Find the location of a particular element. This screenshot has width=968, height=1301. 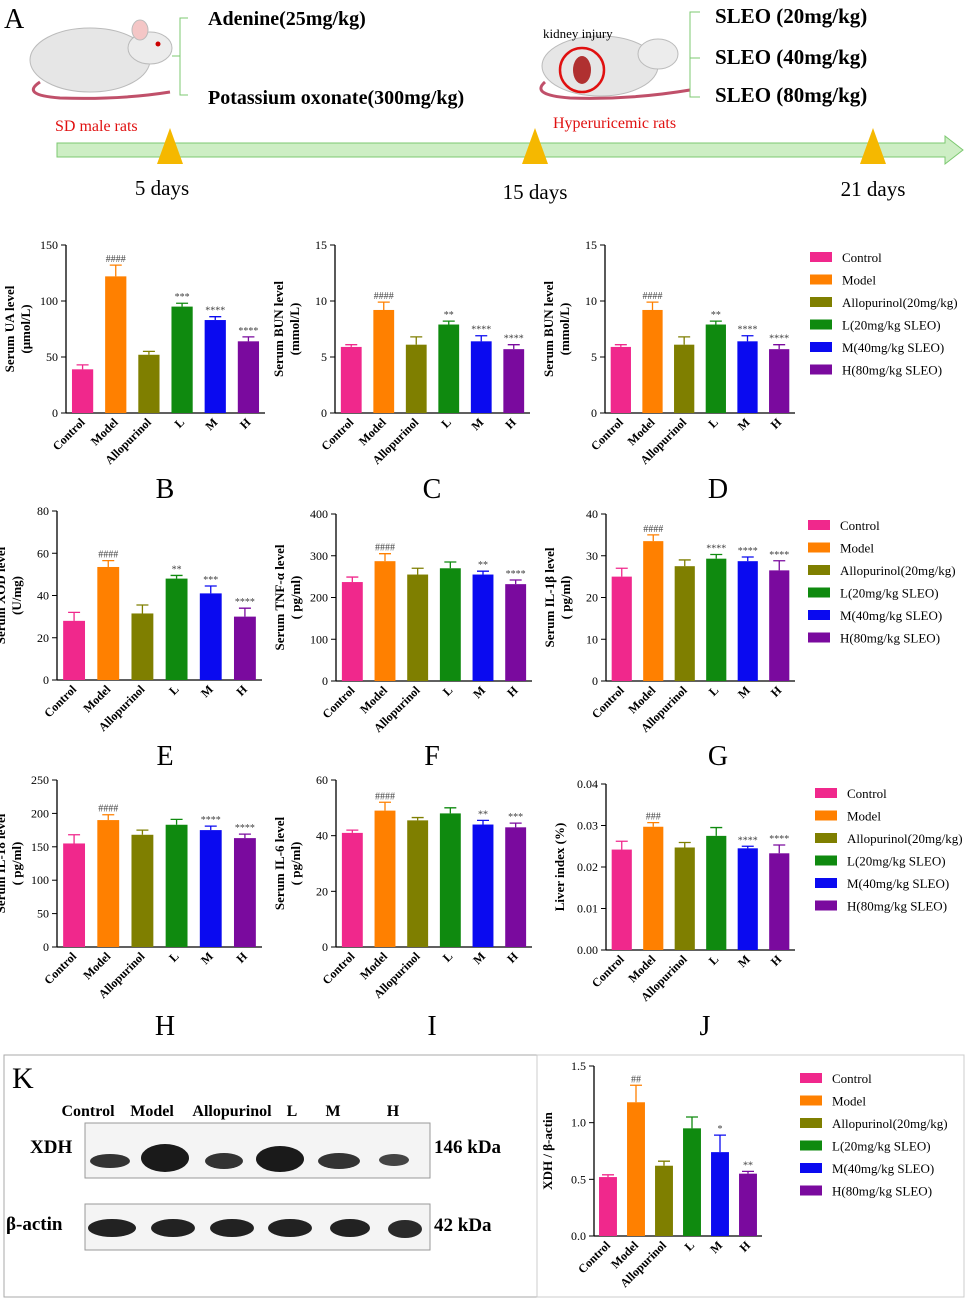

day-label: 21 days is located at coordinates (873, 189).